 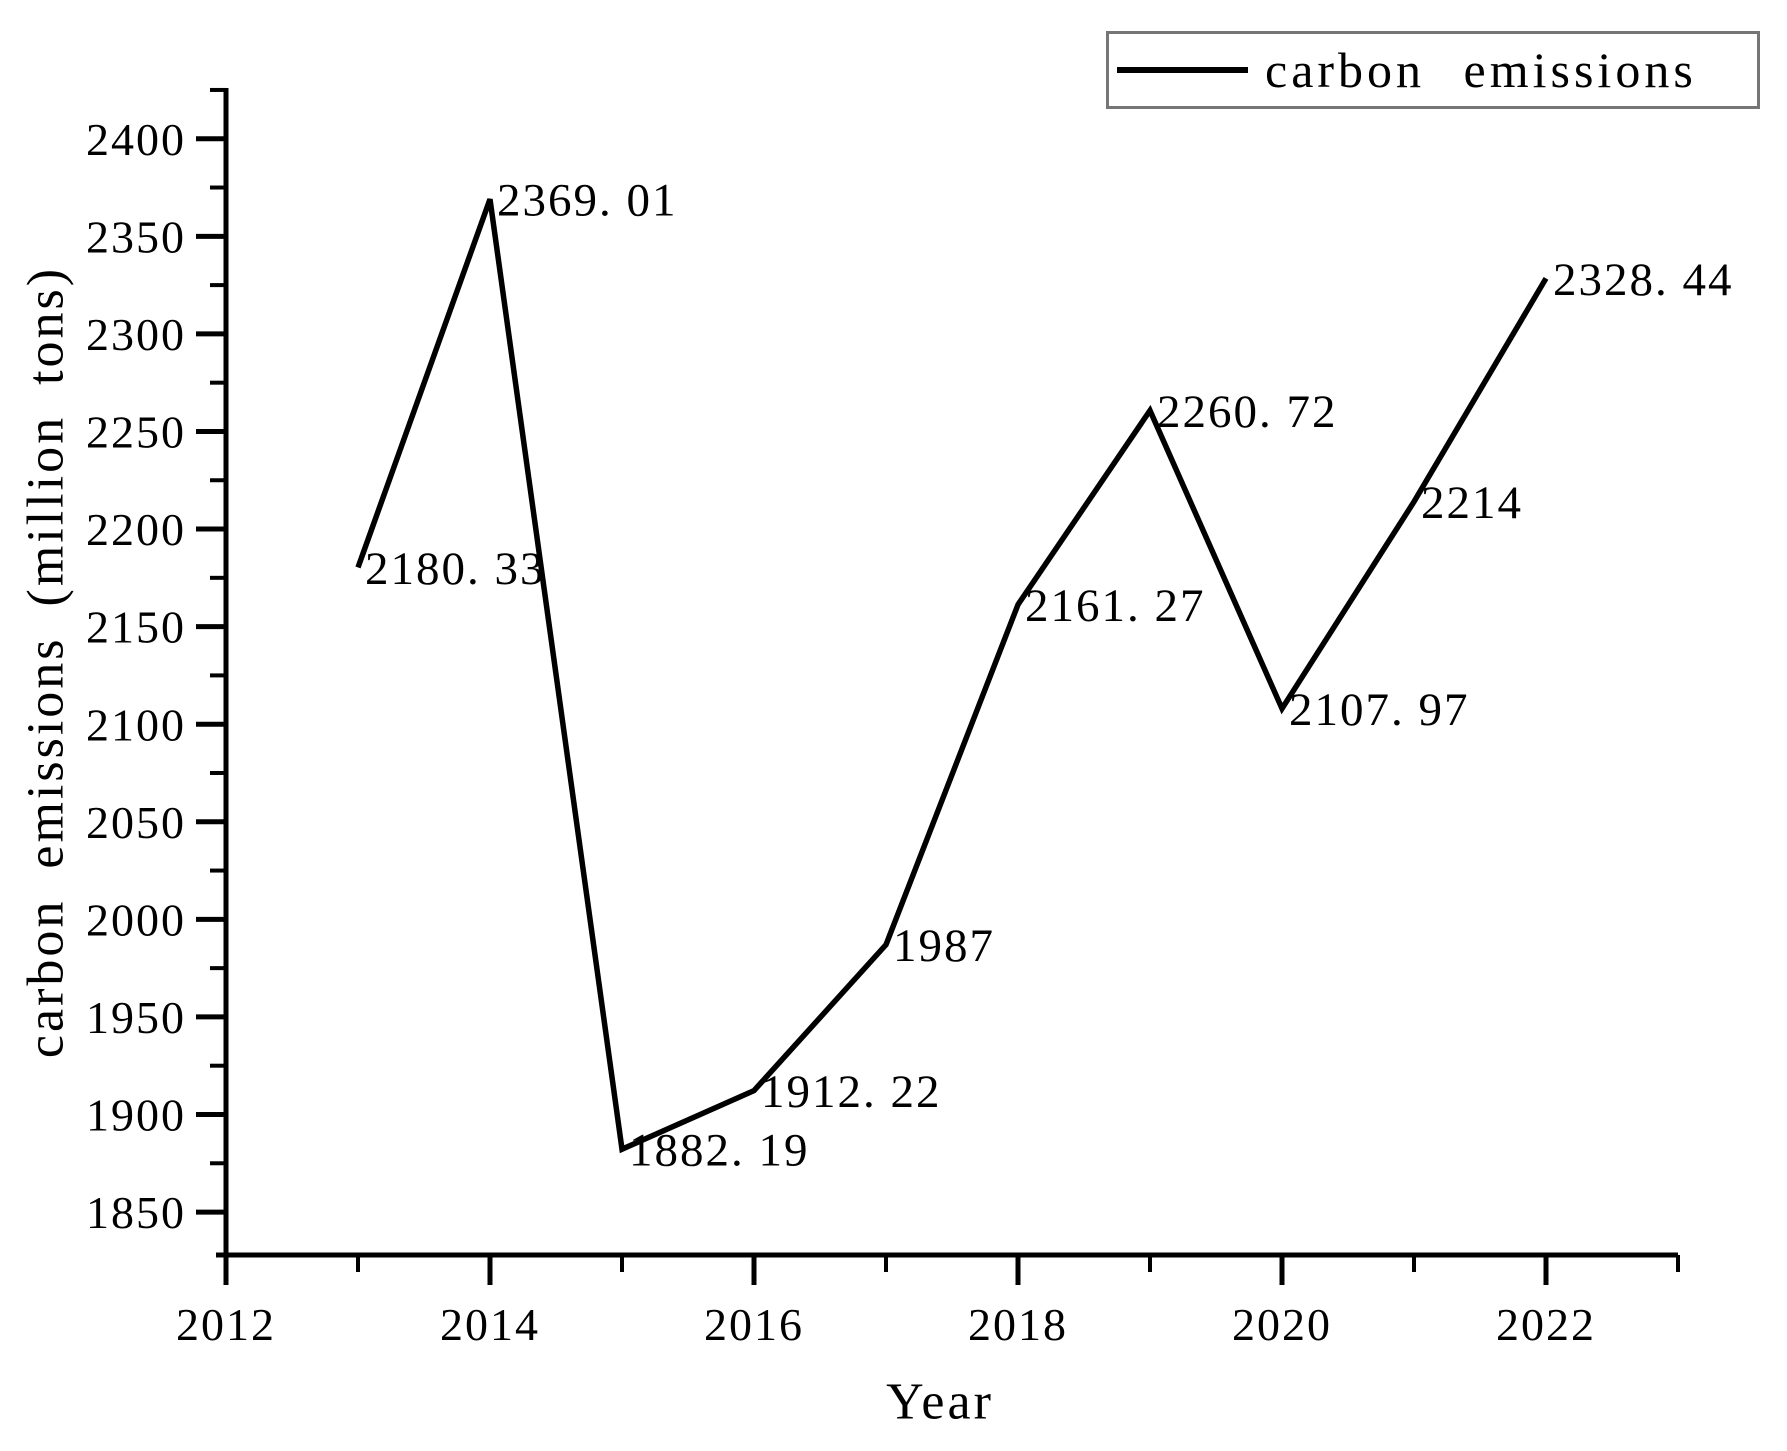 What do you see at coordinates (944, 946) in the screenshot?
I see `data-point-label: 1987` at bounding box center [944, 946].